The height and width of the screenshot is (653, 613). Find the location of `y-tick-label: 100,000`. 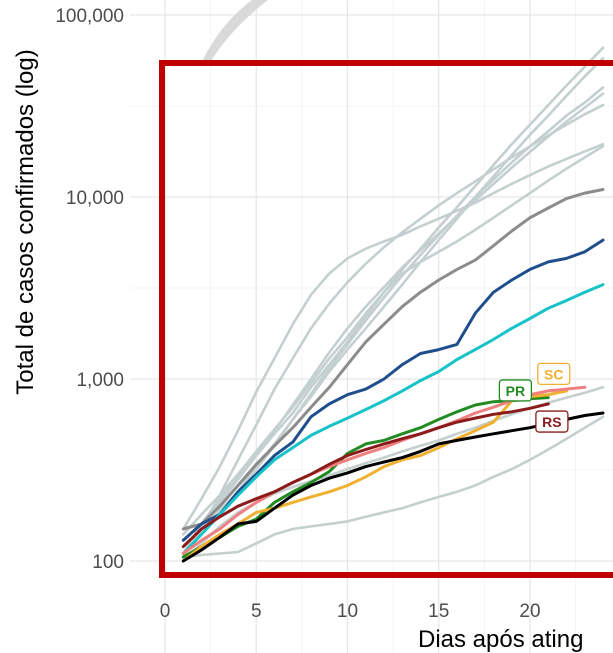

y-tick-label: 100,000 is located at coordinates (89, 16).